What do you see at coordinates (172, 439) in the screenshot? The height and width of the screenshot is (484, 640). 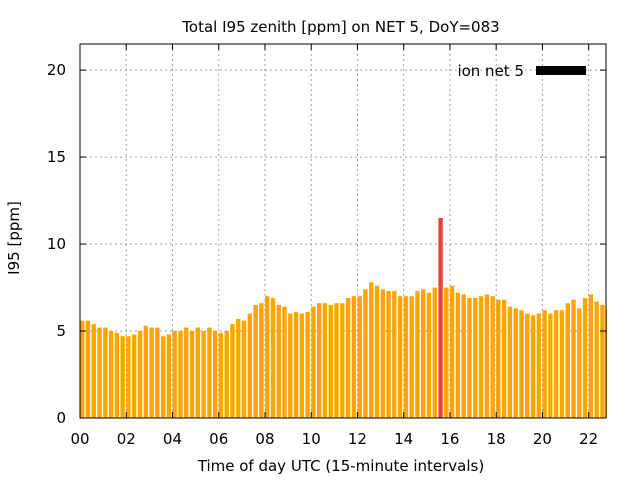 I see `x-tick-label: 04` at bounding box center [172, 439].